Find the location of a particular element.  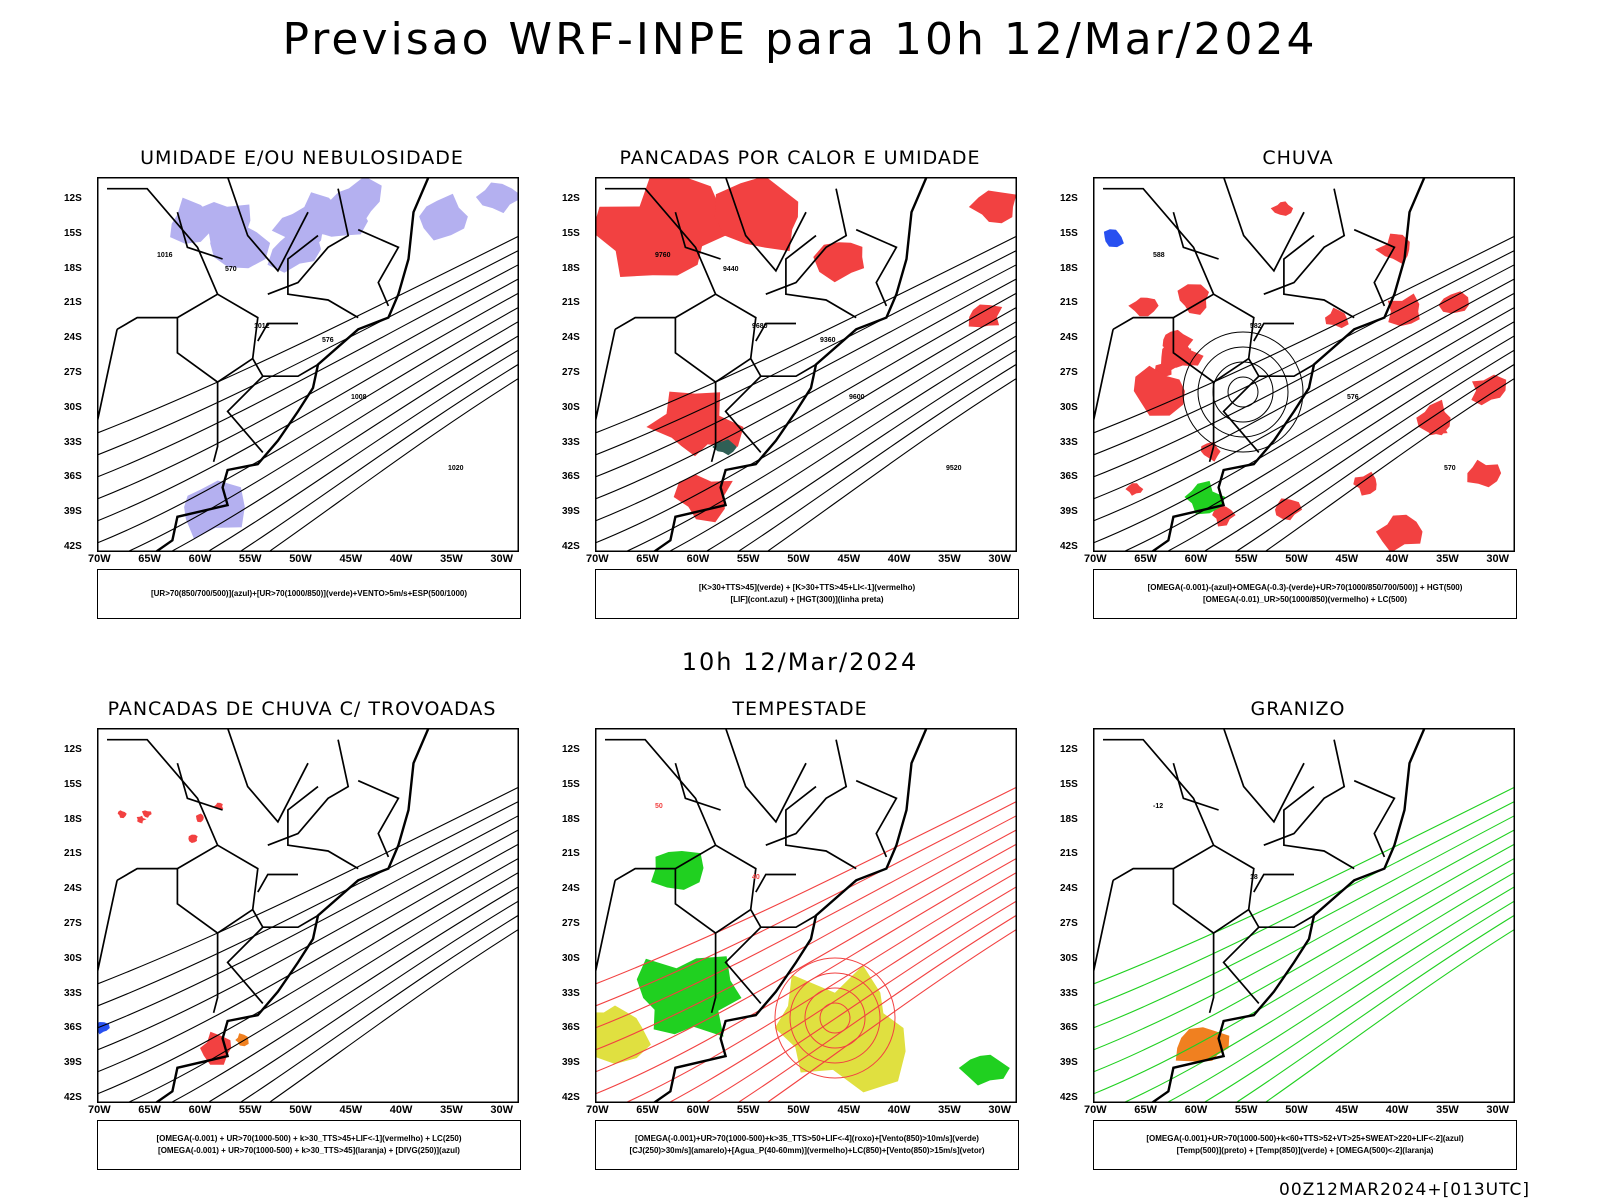

map-plot: 588 582 576 570 is located at coordinates (1304, 364).